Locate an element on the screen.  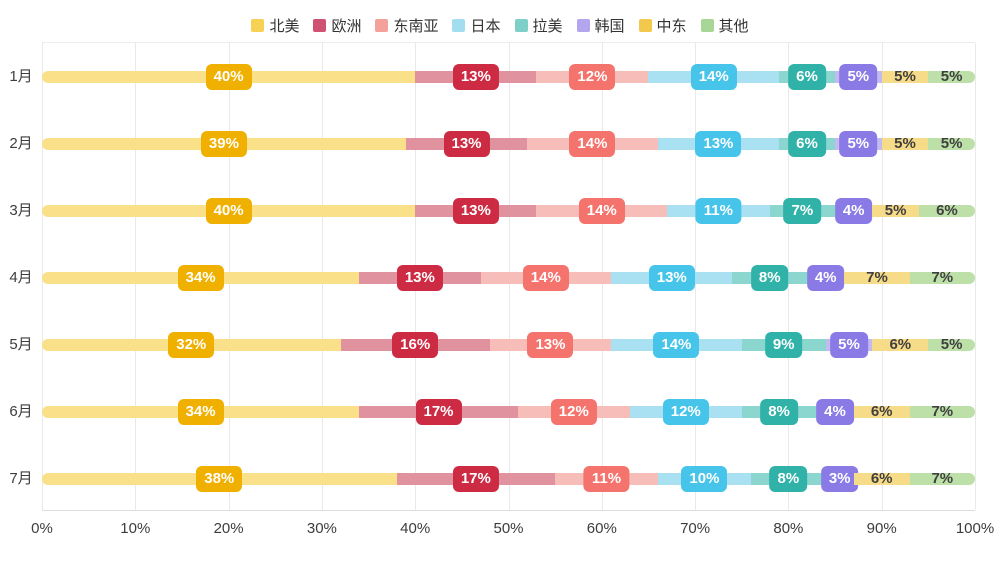
legend-item: 韩国 is located at coordinates (600, 25).